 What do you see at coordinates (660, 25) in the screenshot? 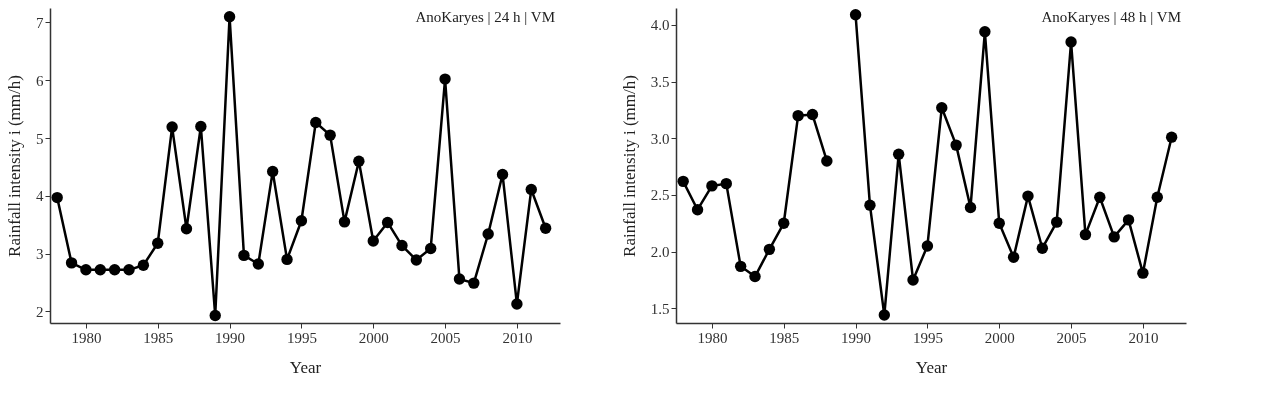
I see `y-tick-label: 4.0` at bounding box center [660, 25].